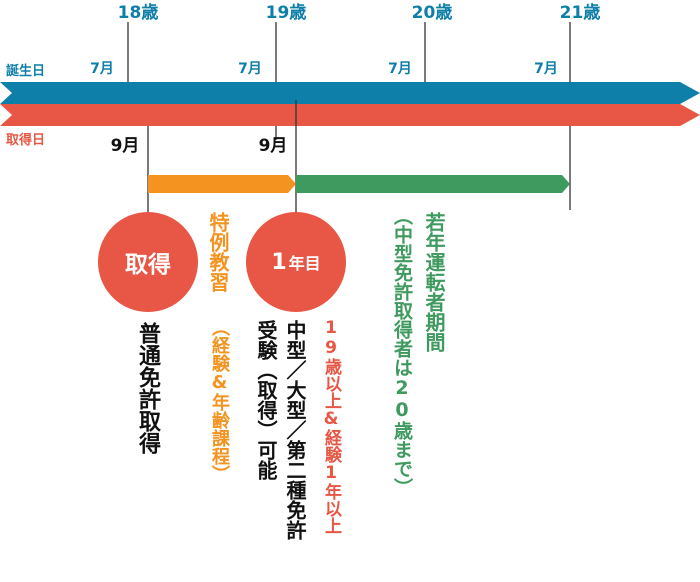 The width and height of the screenshot is (700, 582). What do you see at coordinates (279, 262) in the screenshot?
I see `year1-circle-number: 1` at bounding box center [279, 262].